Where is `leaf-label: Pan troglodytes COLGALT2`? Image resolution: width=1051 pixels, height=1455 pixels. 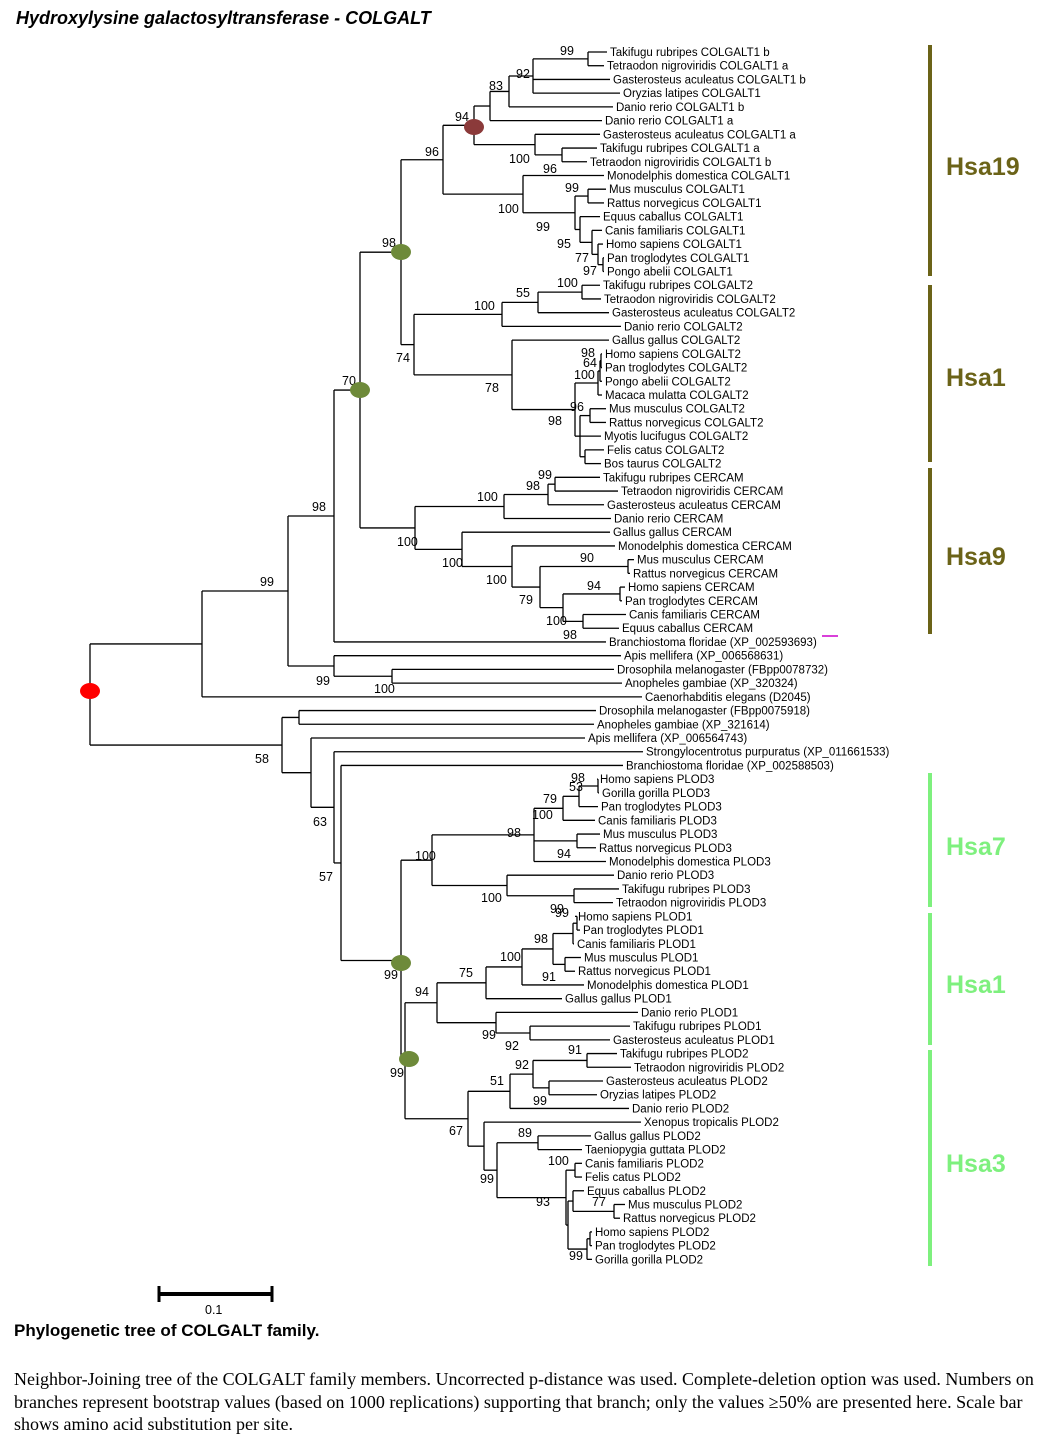
leaf-label: Pan troglodytes COLGALT2 is located at coordinates (676, 369).